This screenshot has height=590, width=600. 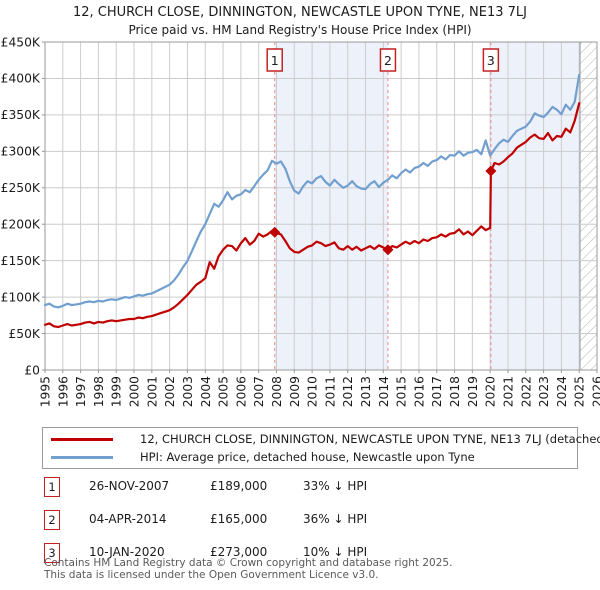 What do you see at coordinates (21, 152) in the screenshot?
I see `y-axis-label: £300K` at bounding box center [21, 152].